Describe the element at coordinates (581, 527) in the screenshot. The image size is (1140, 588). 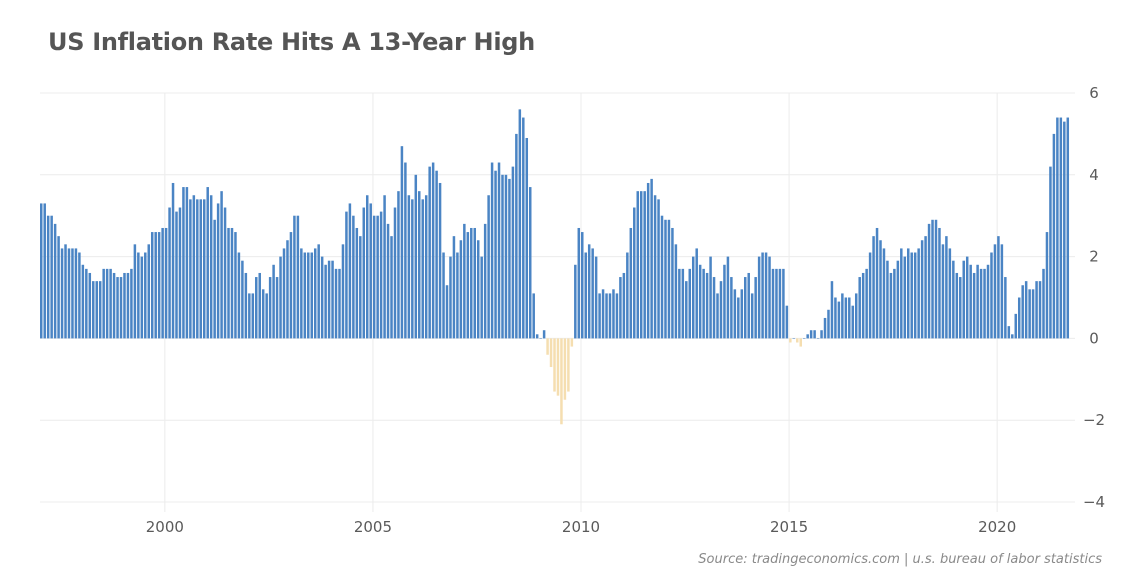
I see `x-tick-label: 2010` at that location.